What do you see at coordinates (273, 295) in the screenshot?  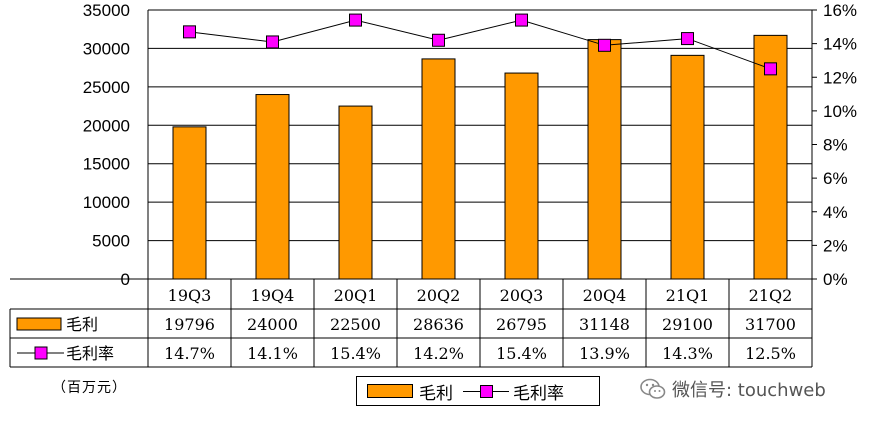 I see `x-tick-label: 19Q4` at bounding box center [273, 295].